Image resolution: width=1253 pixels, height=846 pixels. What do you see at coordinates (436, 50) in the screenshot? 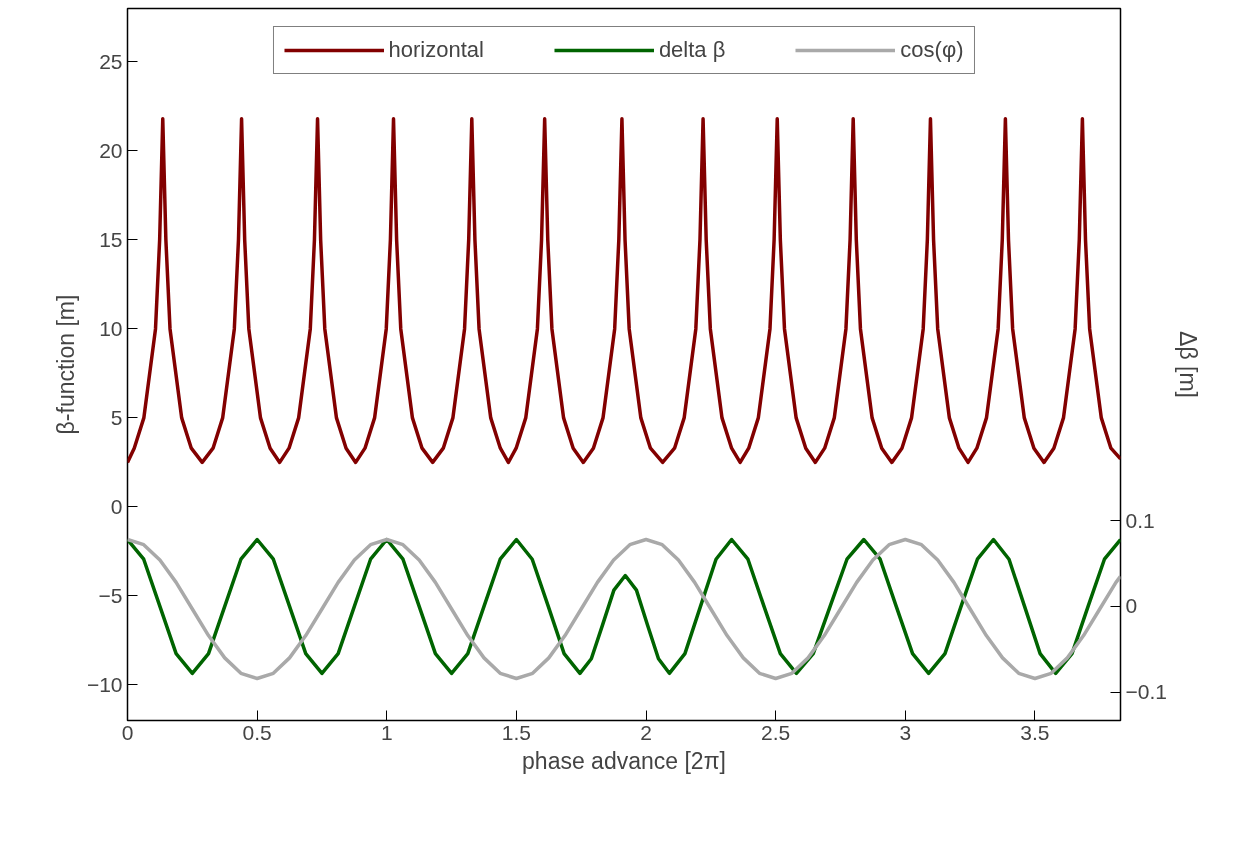
I see `legend-label: horizontal` at bounding box center [436, 50].